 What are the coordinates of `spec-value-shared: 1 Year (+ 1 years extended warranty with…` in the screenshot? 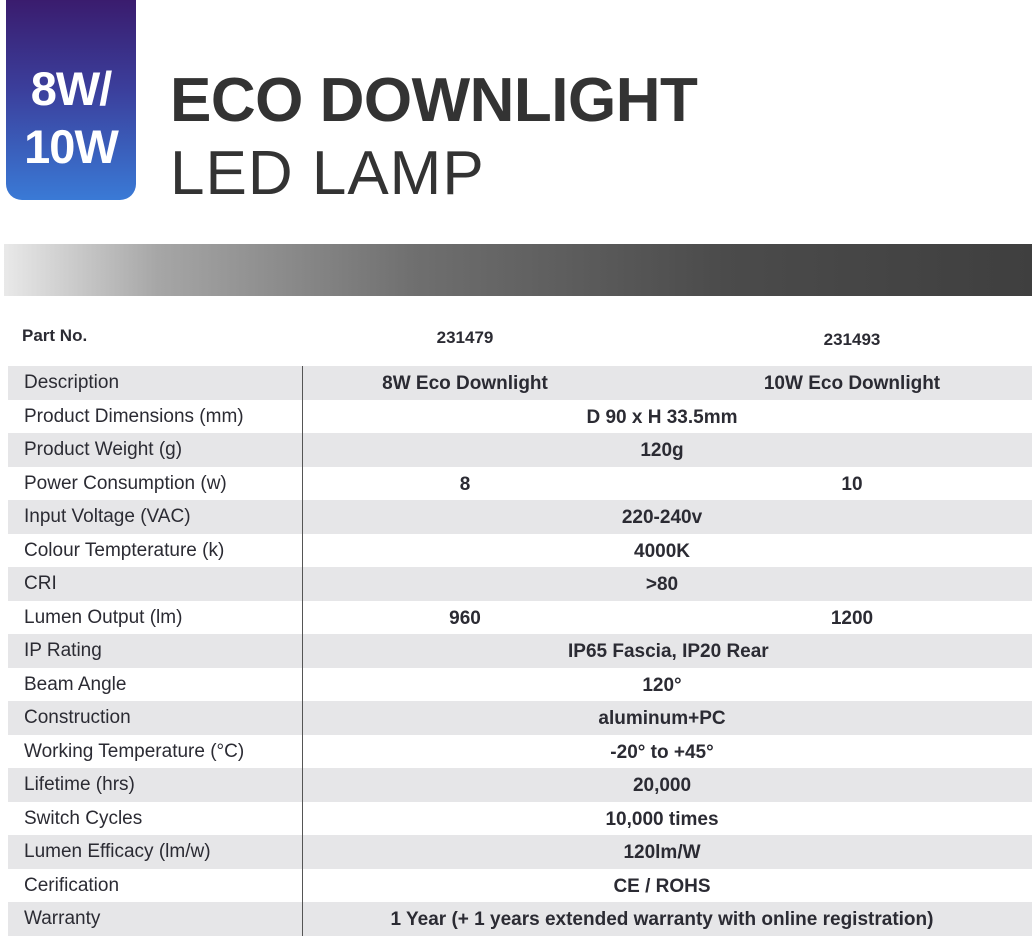 It's located at (662, 919).